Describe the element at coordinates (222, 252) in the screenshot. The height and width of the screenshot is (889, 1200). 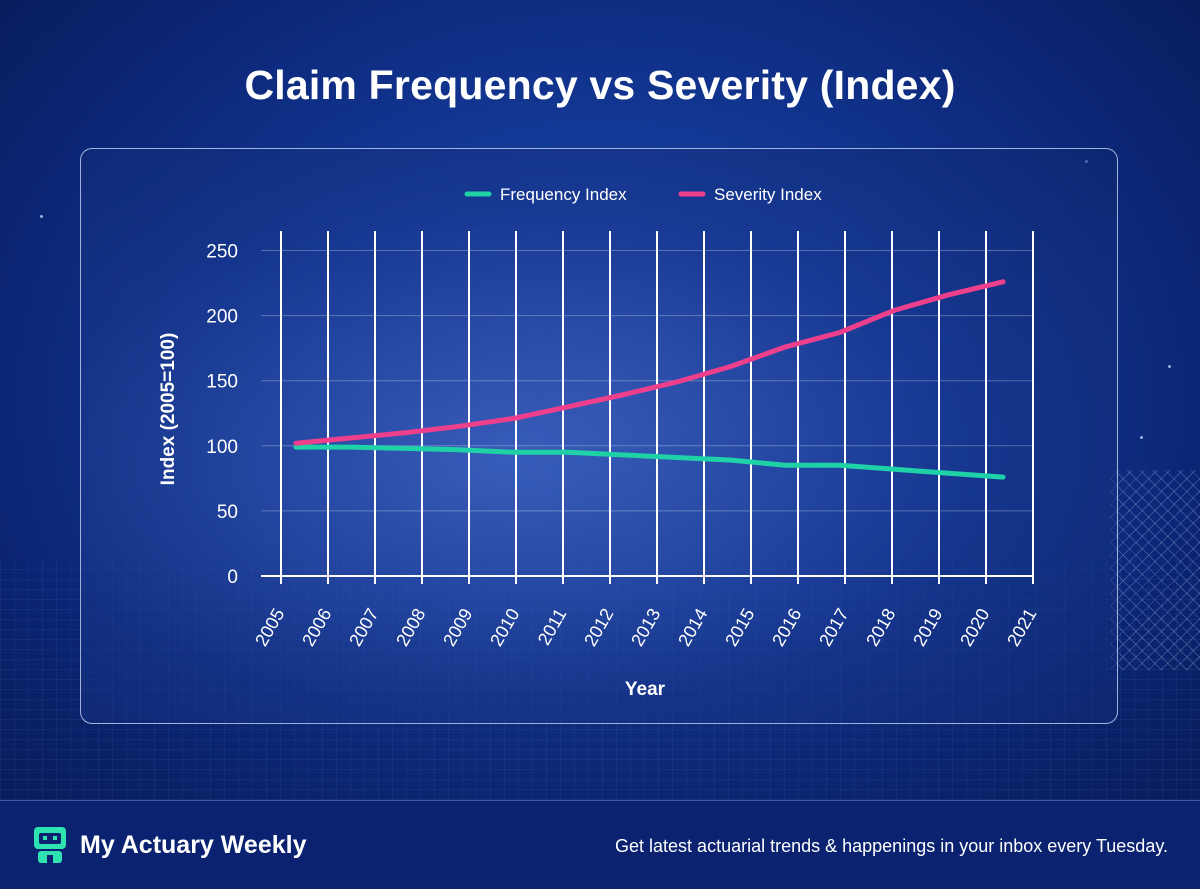
I see `y-tick-label: 250` at that location.